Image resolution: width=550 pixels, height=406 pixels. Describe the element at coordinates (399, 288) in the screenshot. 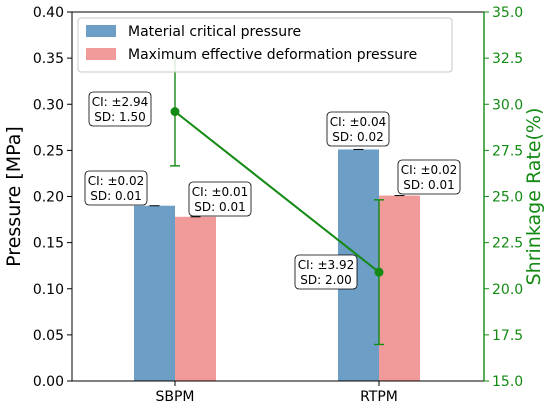

I see `bar-s1-c1` at that location.